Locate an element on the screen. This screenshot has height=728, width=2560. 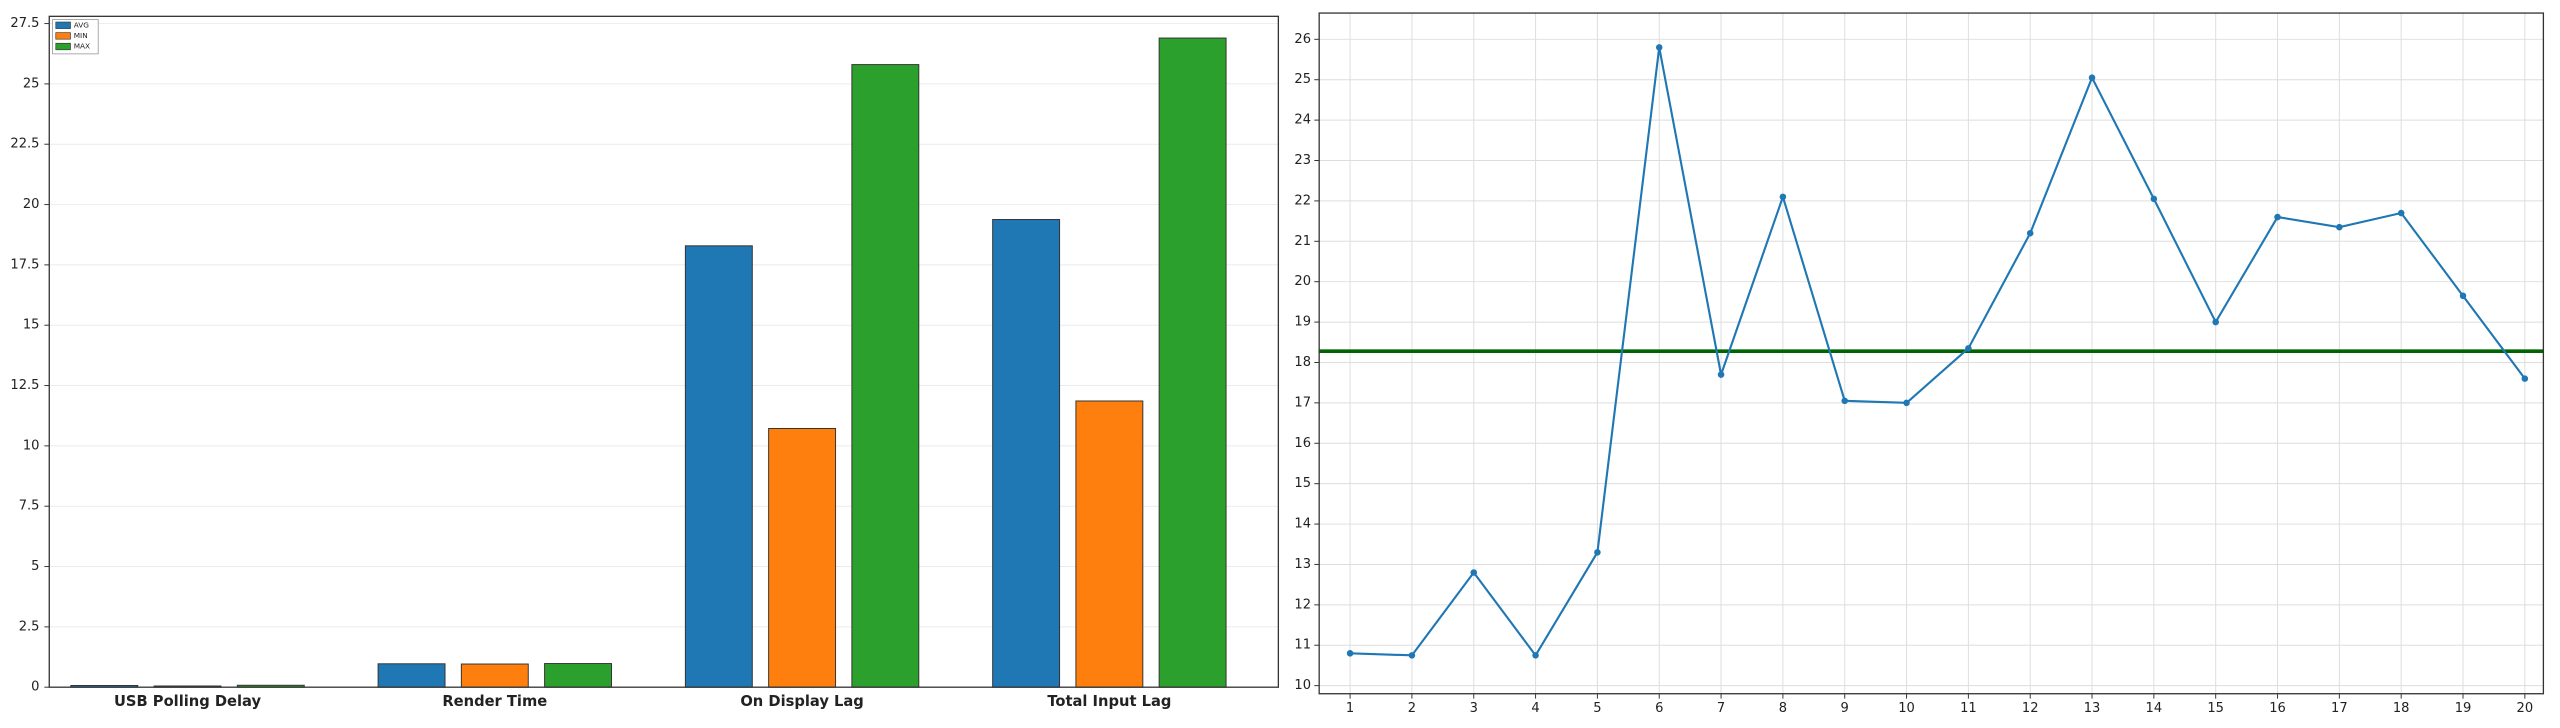
x-tick-label: Render Time is located at coordinates (494, 701).